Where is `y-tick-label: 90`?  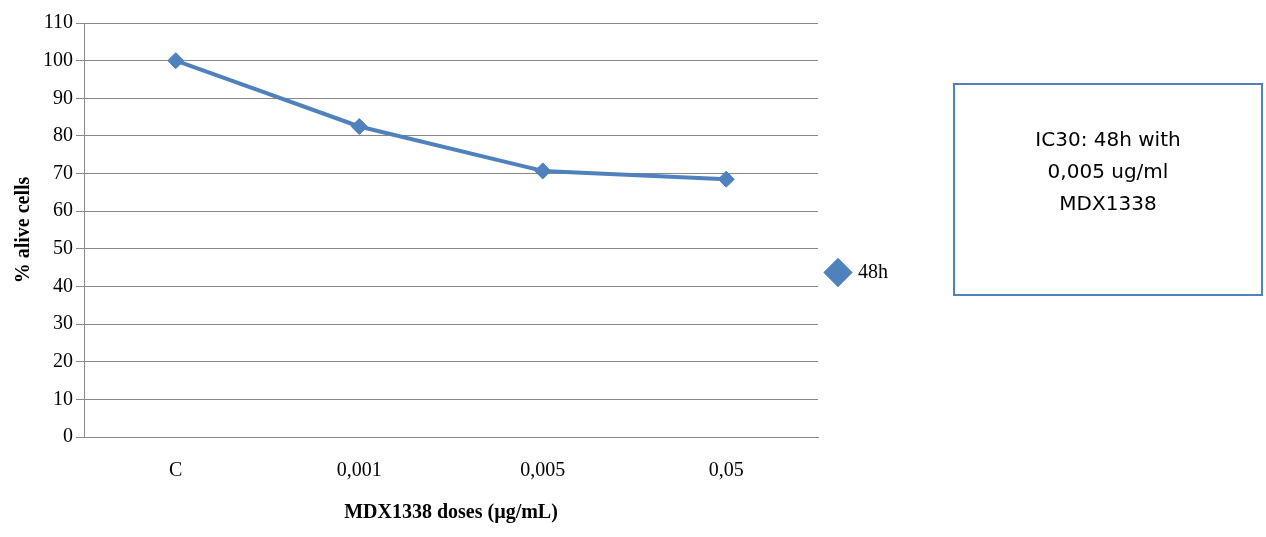 y-tick-label: 90 is located at coordinates (63, 96).